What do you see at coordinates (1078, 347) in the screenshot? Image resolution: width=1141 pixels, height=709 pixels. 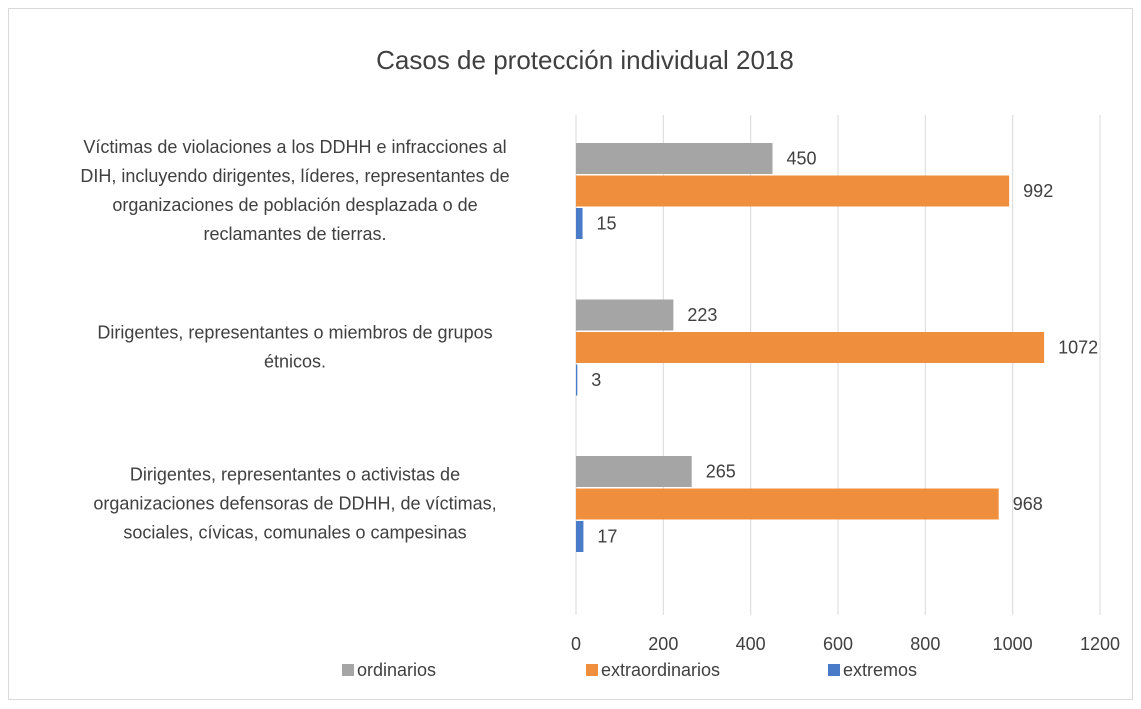 I see `data-label: 1072` at bounding box center [1078, 347].